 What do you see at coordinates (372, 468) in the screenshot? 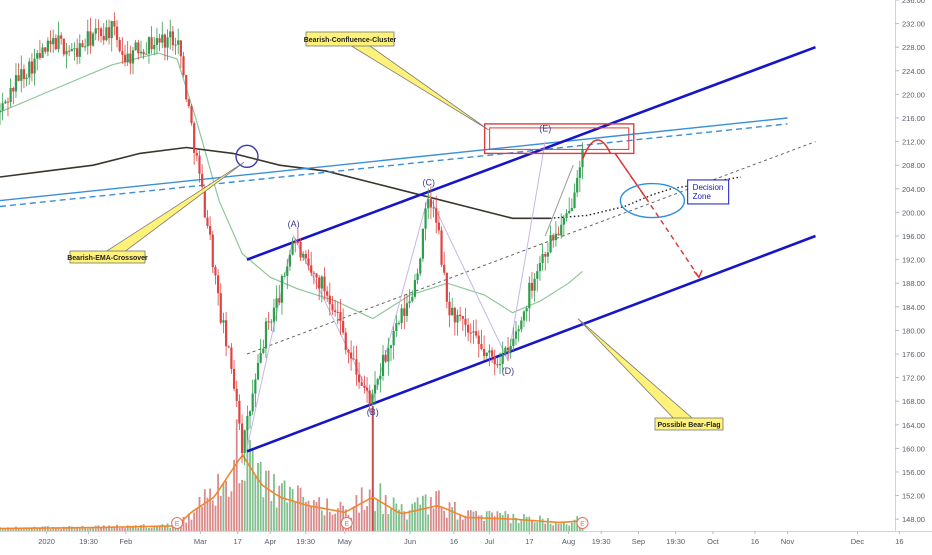
I see `volume-spike` at bounding box center [372, 468].